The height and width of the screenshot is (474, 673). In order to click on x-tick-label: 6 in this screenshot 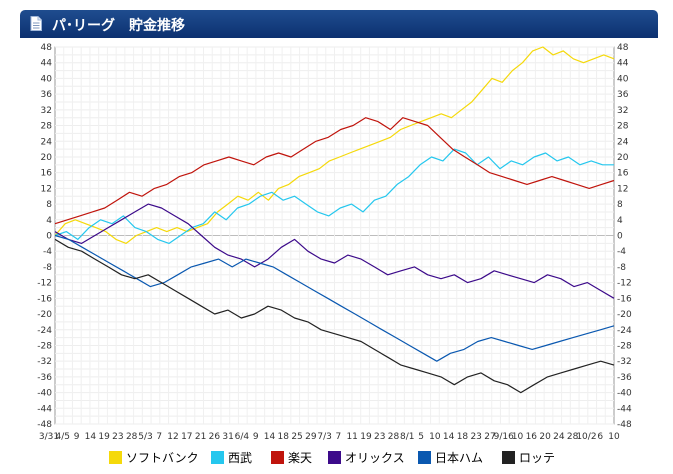, I will do `click(600, 437)`.